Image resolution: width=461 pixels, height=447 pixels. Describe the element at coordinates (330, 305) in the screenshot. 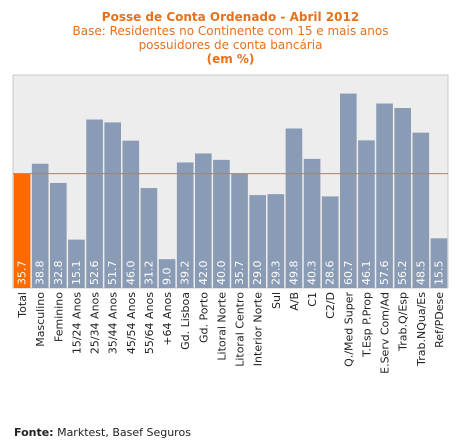

I see `category-label-17: C2/D` at that location.